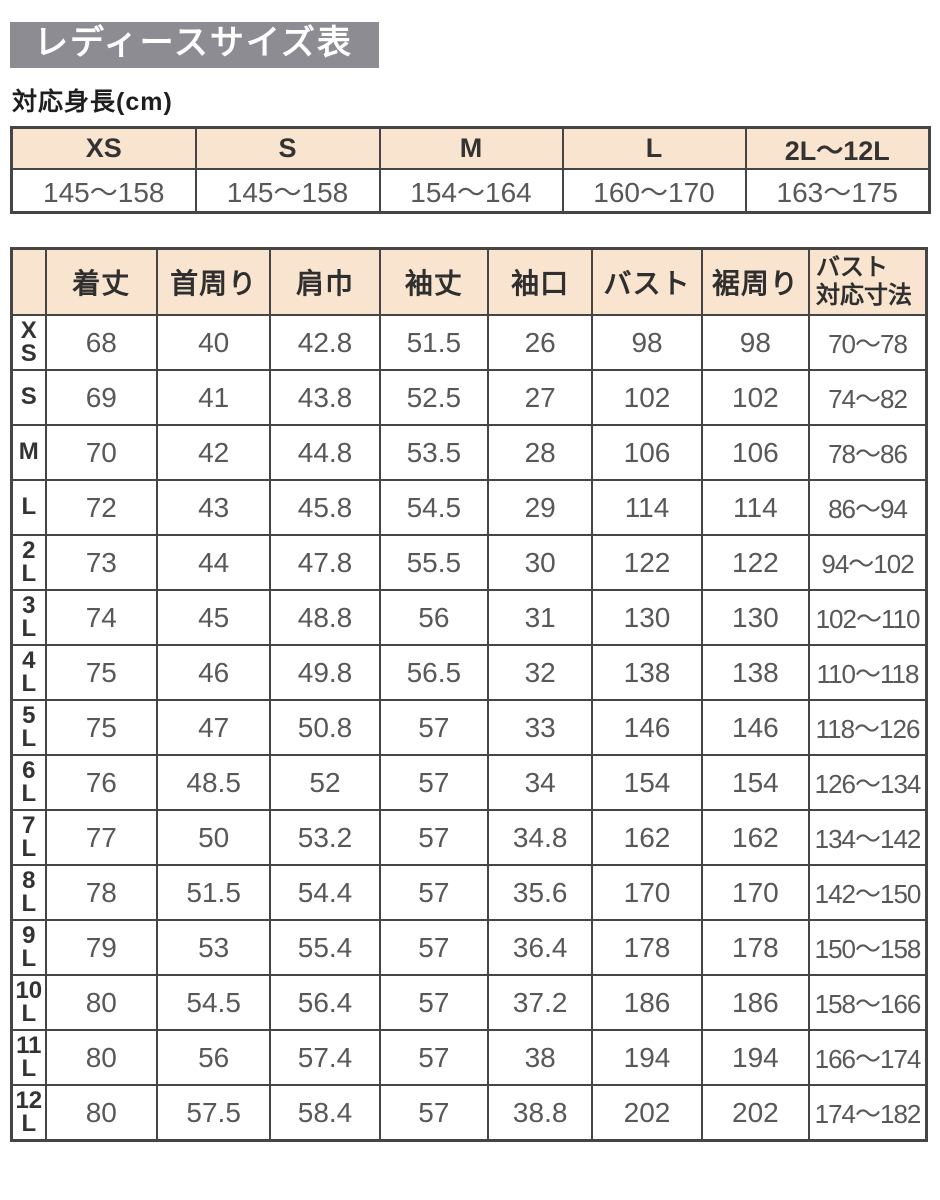 The width and height of the screenshot is (940, 1200). I want to click on measurement-cell: 98, so click(755, 342).